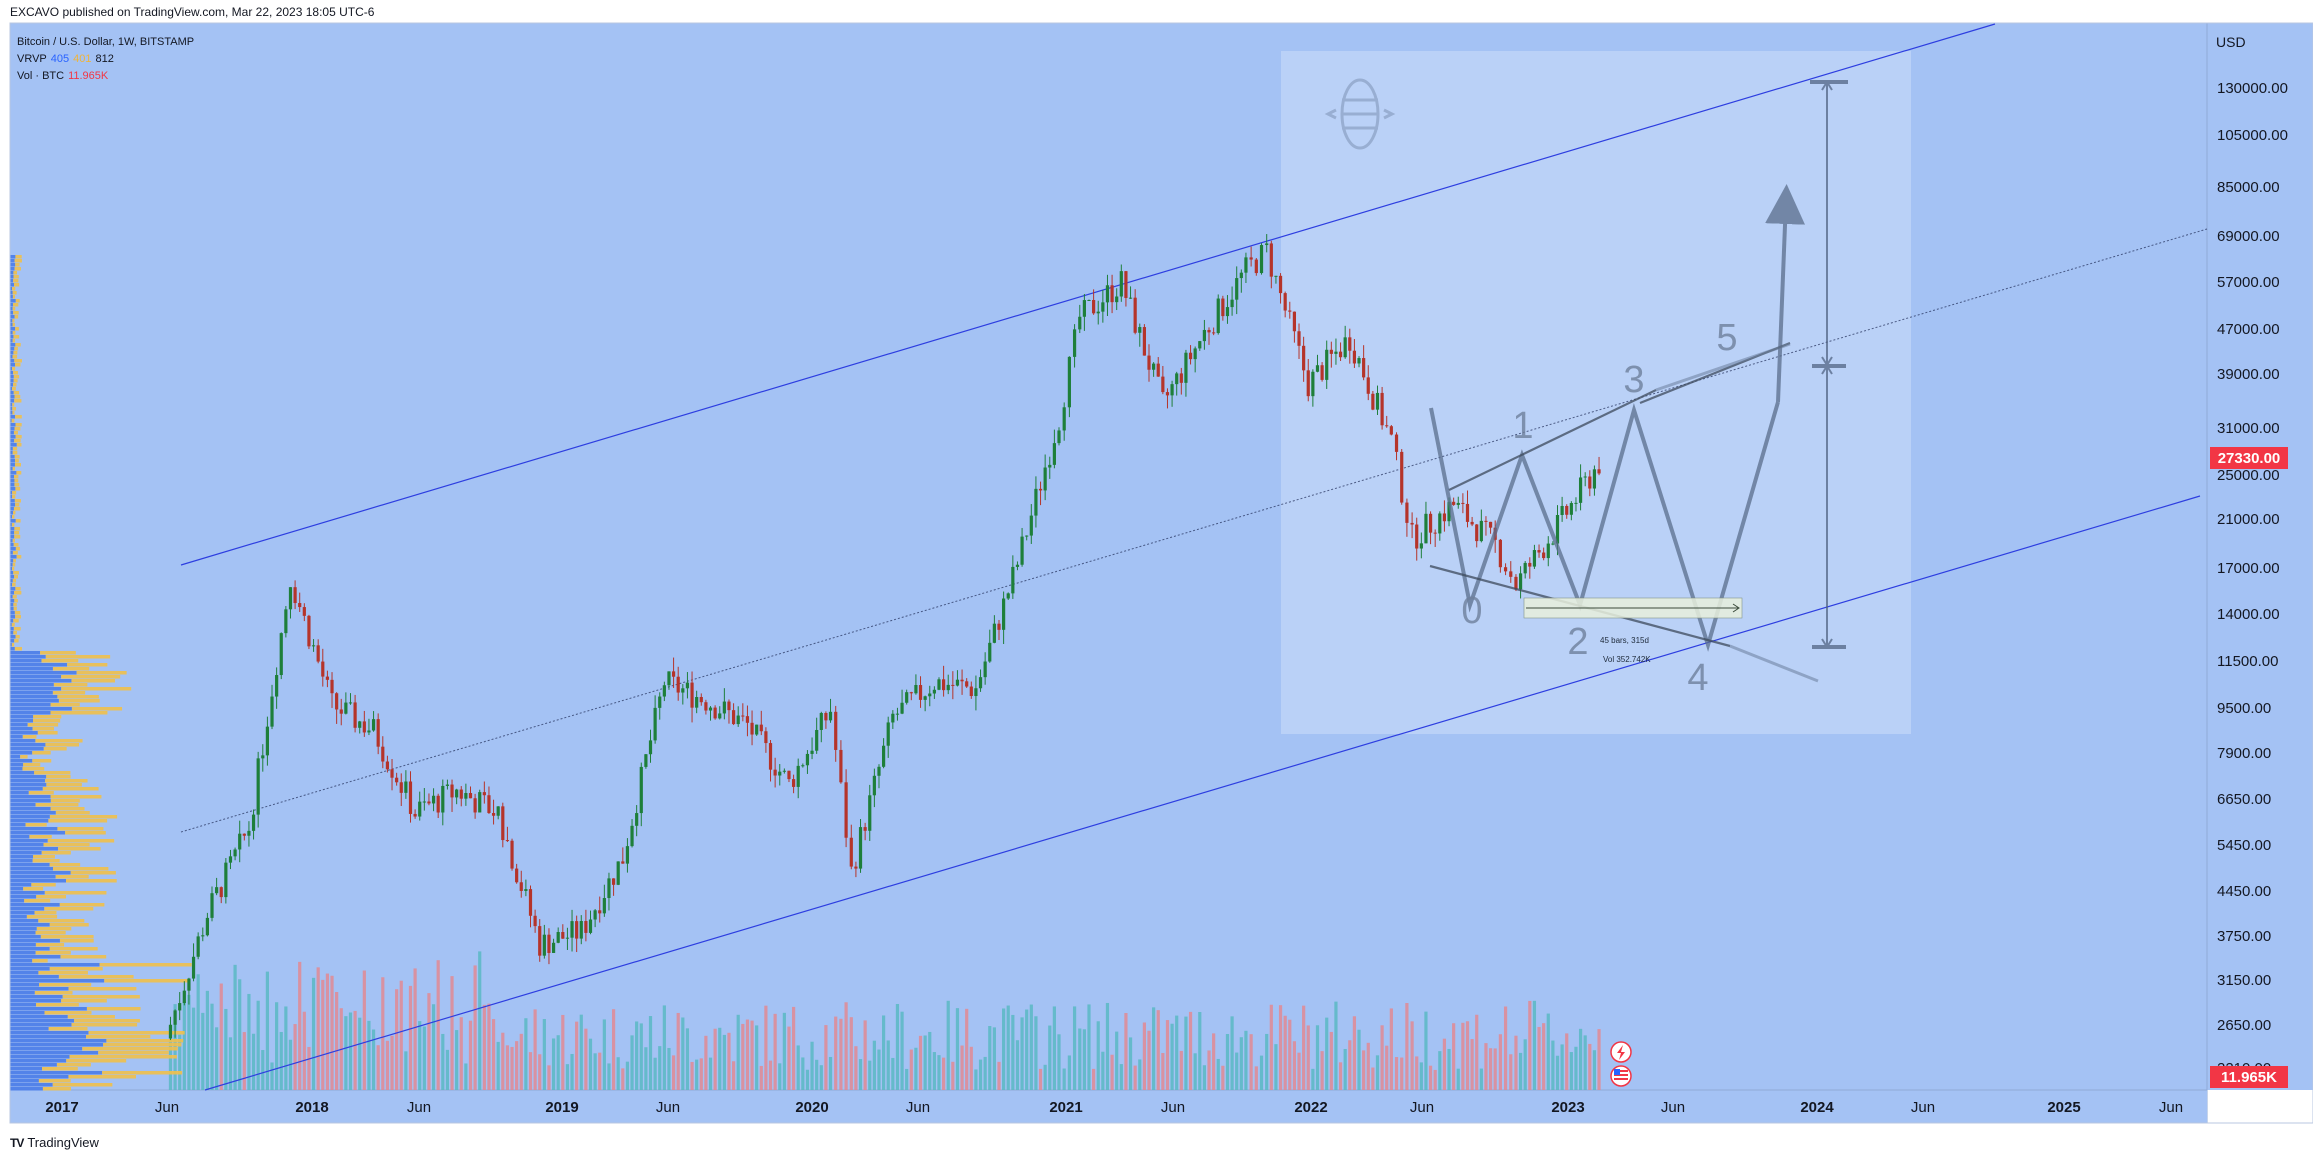  Describe the element at coordinates (1621, 1076) in the screenshot. I see `us-flag-icon` at that location.